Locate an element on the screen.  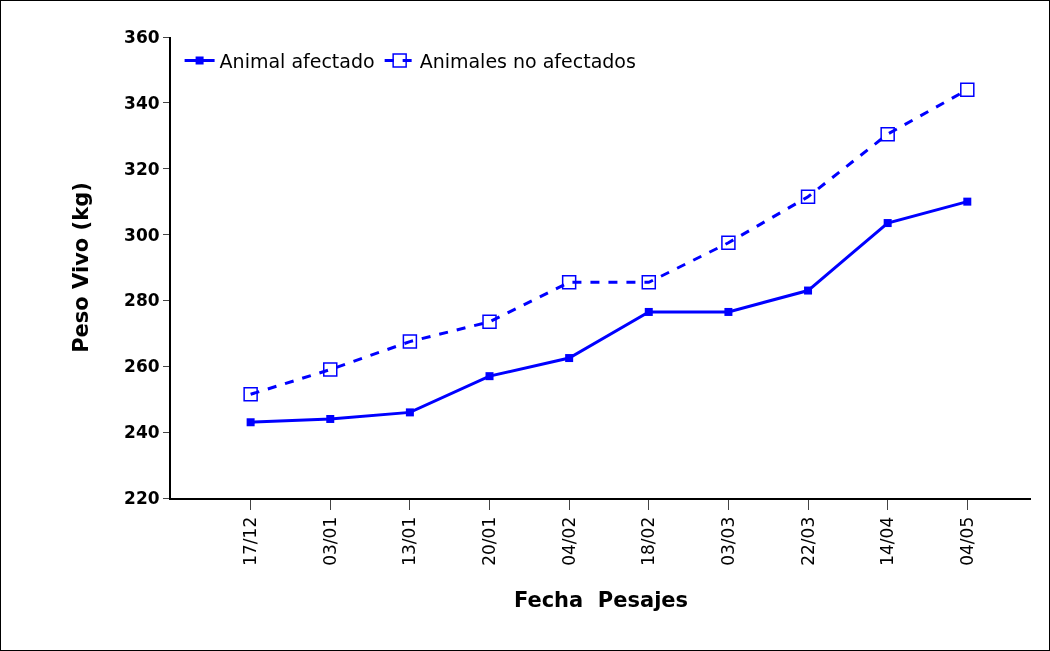
x-axis-title: Fecha Pesajes is located at coordinates (601, 600).